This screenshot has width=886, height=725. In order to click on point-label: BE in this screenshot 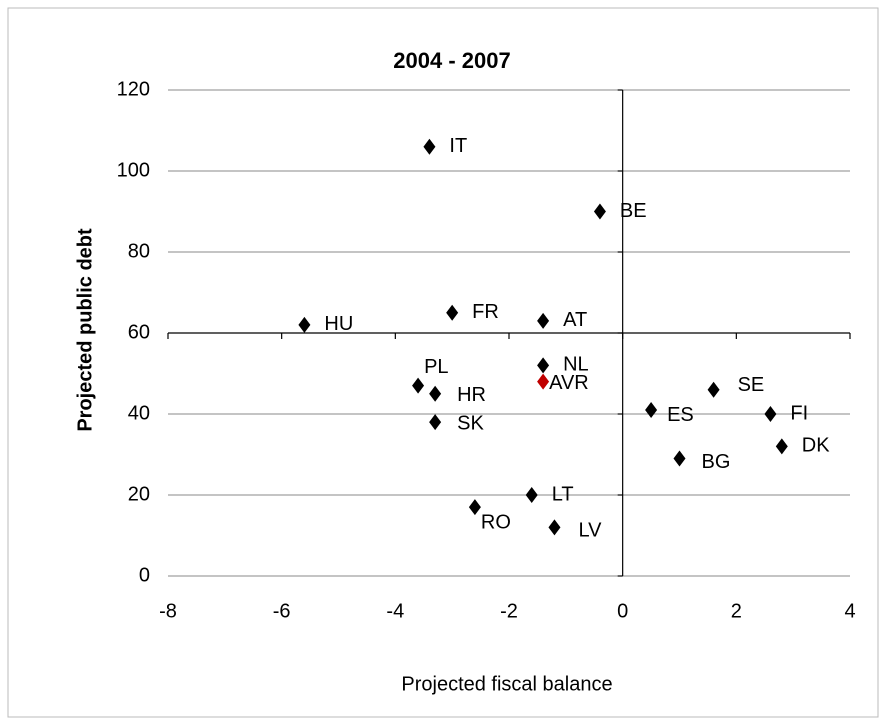, I will do `click(633, 211)`.